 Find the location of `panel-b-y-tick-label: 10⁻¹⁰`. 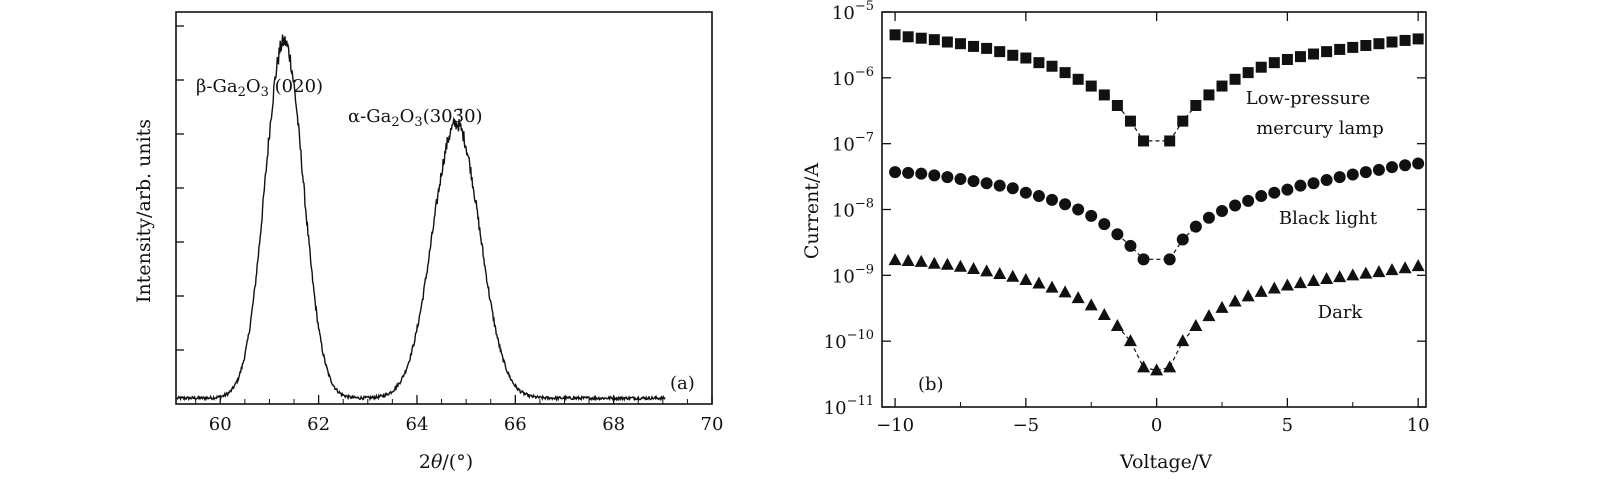

panel-b-y-tick-label: 10⁻¹⁰ is located at coordinates (849, 340).